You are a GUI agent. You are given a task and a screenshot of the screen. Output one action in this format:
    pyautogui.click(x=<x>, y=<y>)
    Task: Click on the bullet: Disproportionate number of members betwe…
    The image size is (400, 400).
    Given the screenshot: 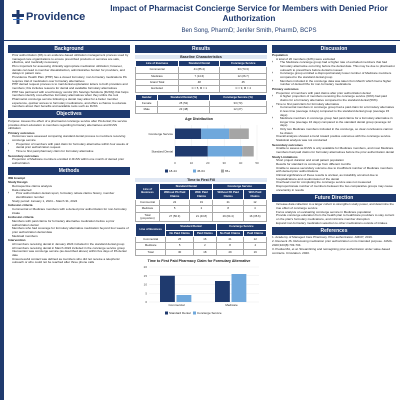 What is the action you would take?
    pyautogui.click(x=336, y=188)
    